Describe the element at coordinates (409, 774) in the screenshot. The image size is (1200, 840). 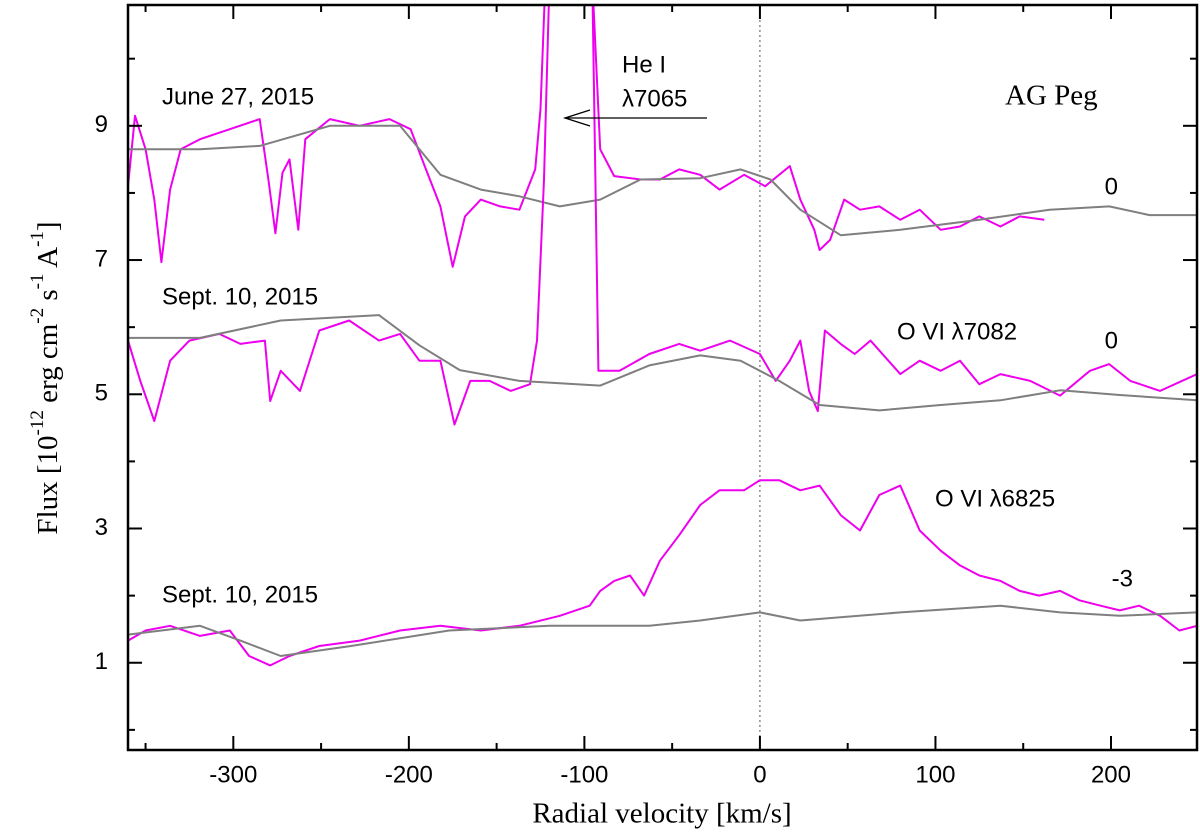
I see `x-tick-label: -200` at that location.